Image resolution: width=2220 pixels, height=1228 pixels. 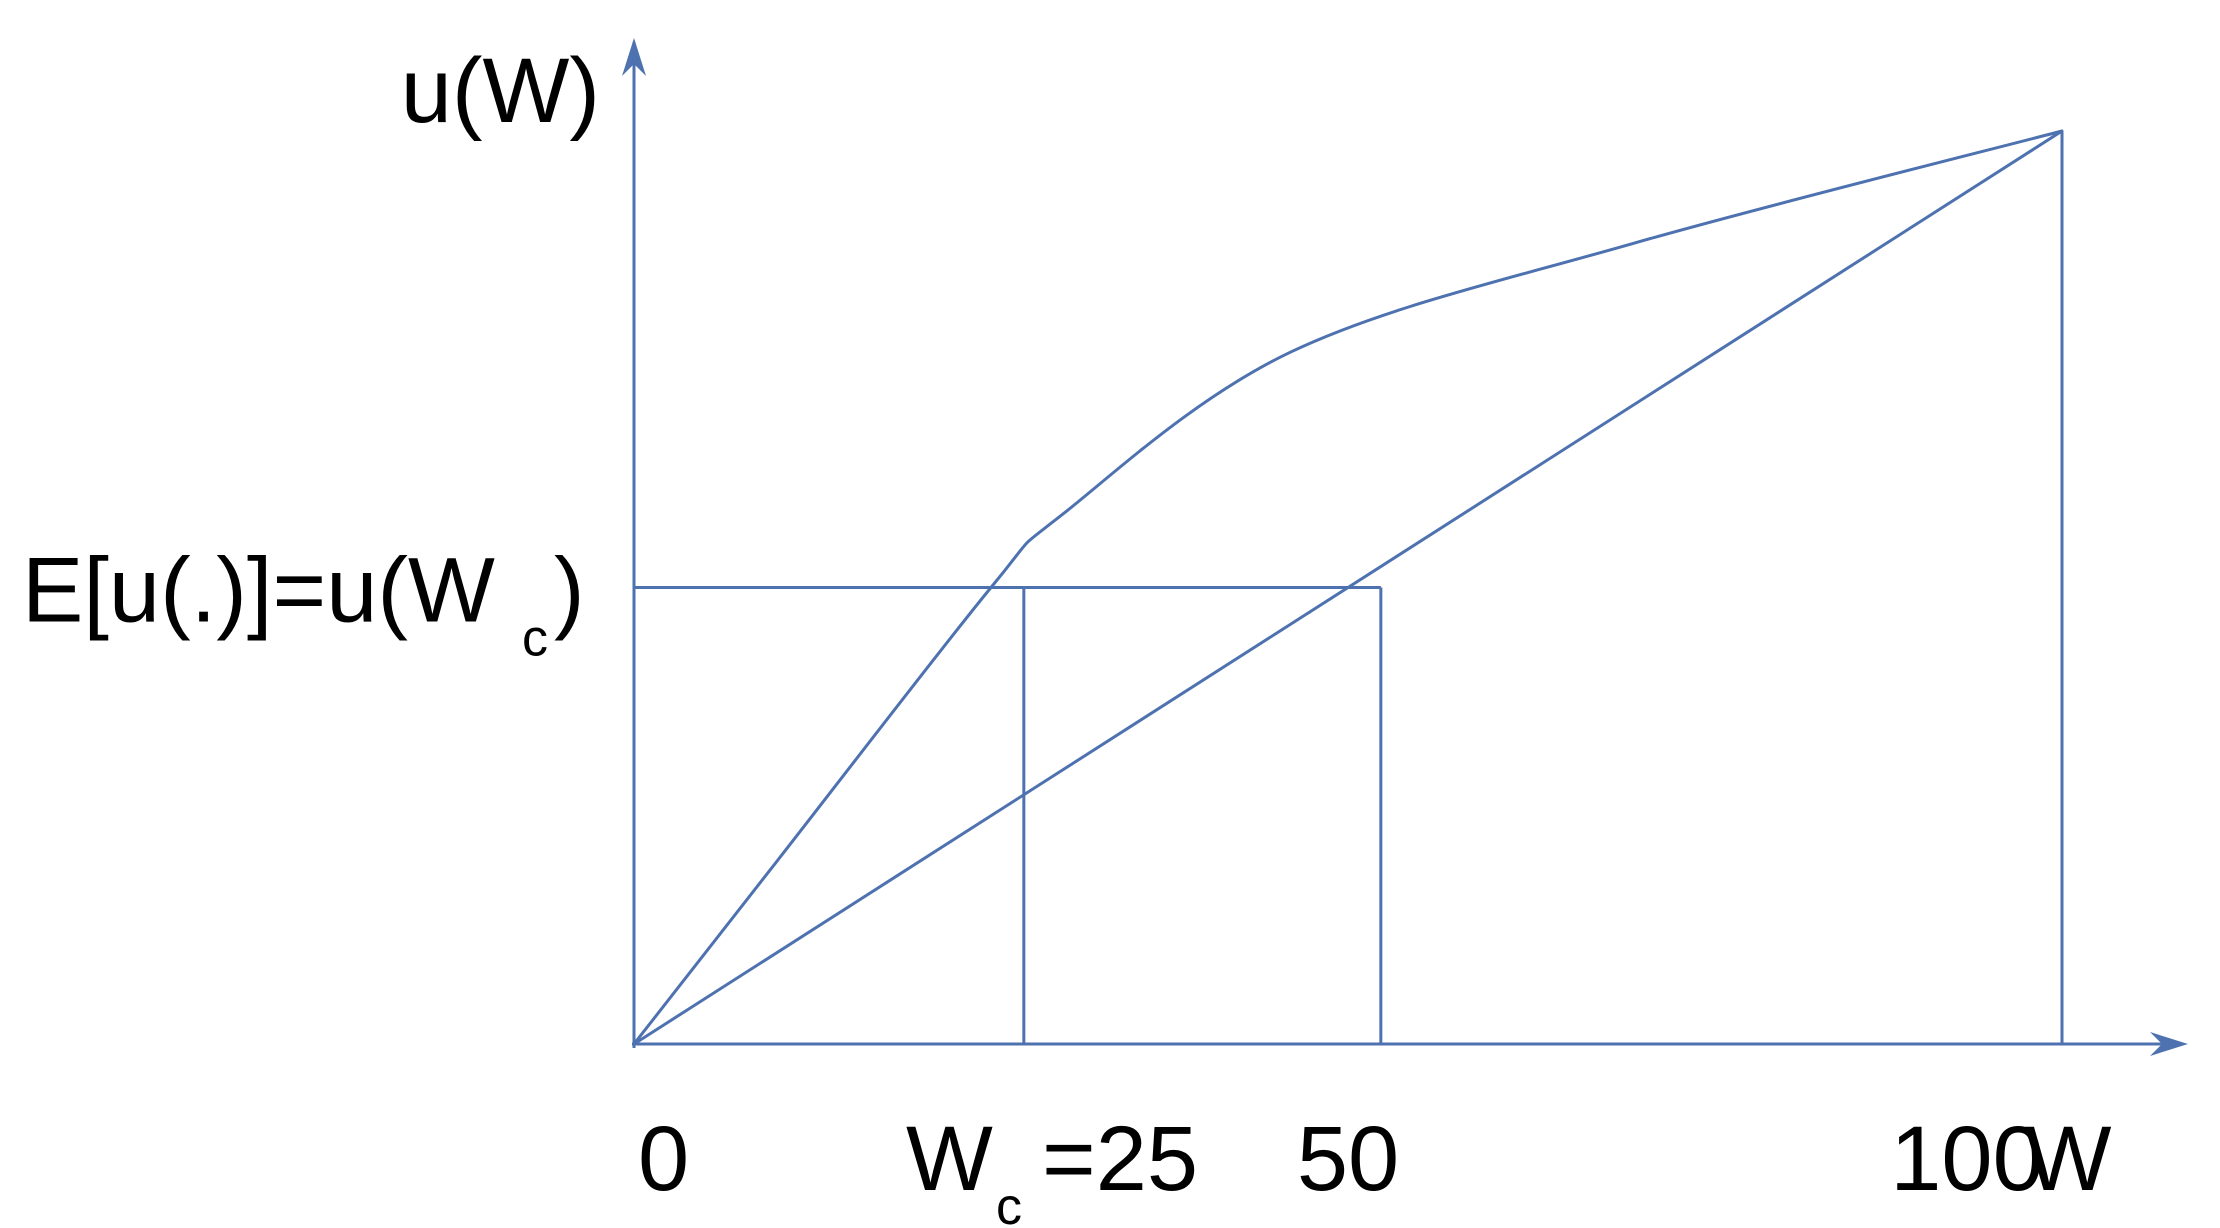 What do you see at coordinates (1967, 1159) in the screenshot?
I see `x-tick-label: 100` at bounding box center [1967, 1159].